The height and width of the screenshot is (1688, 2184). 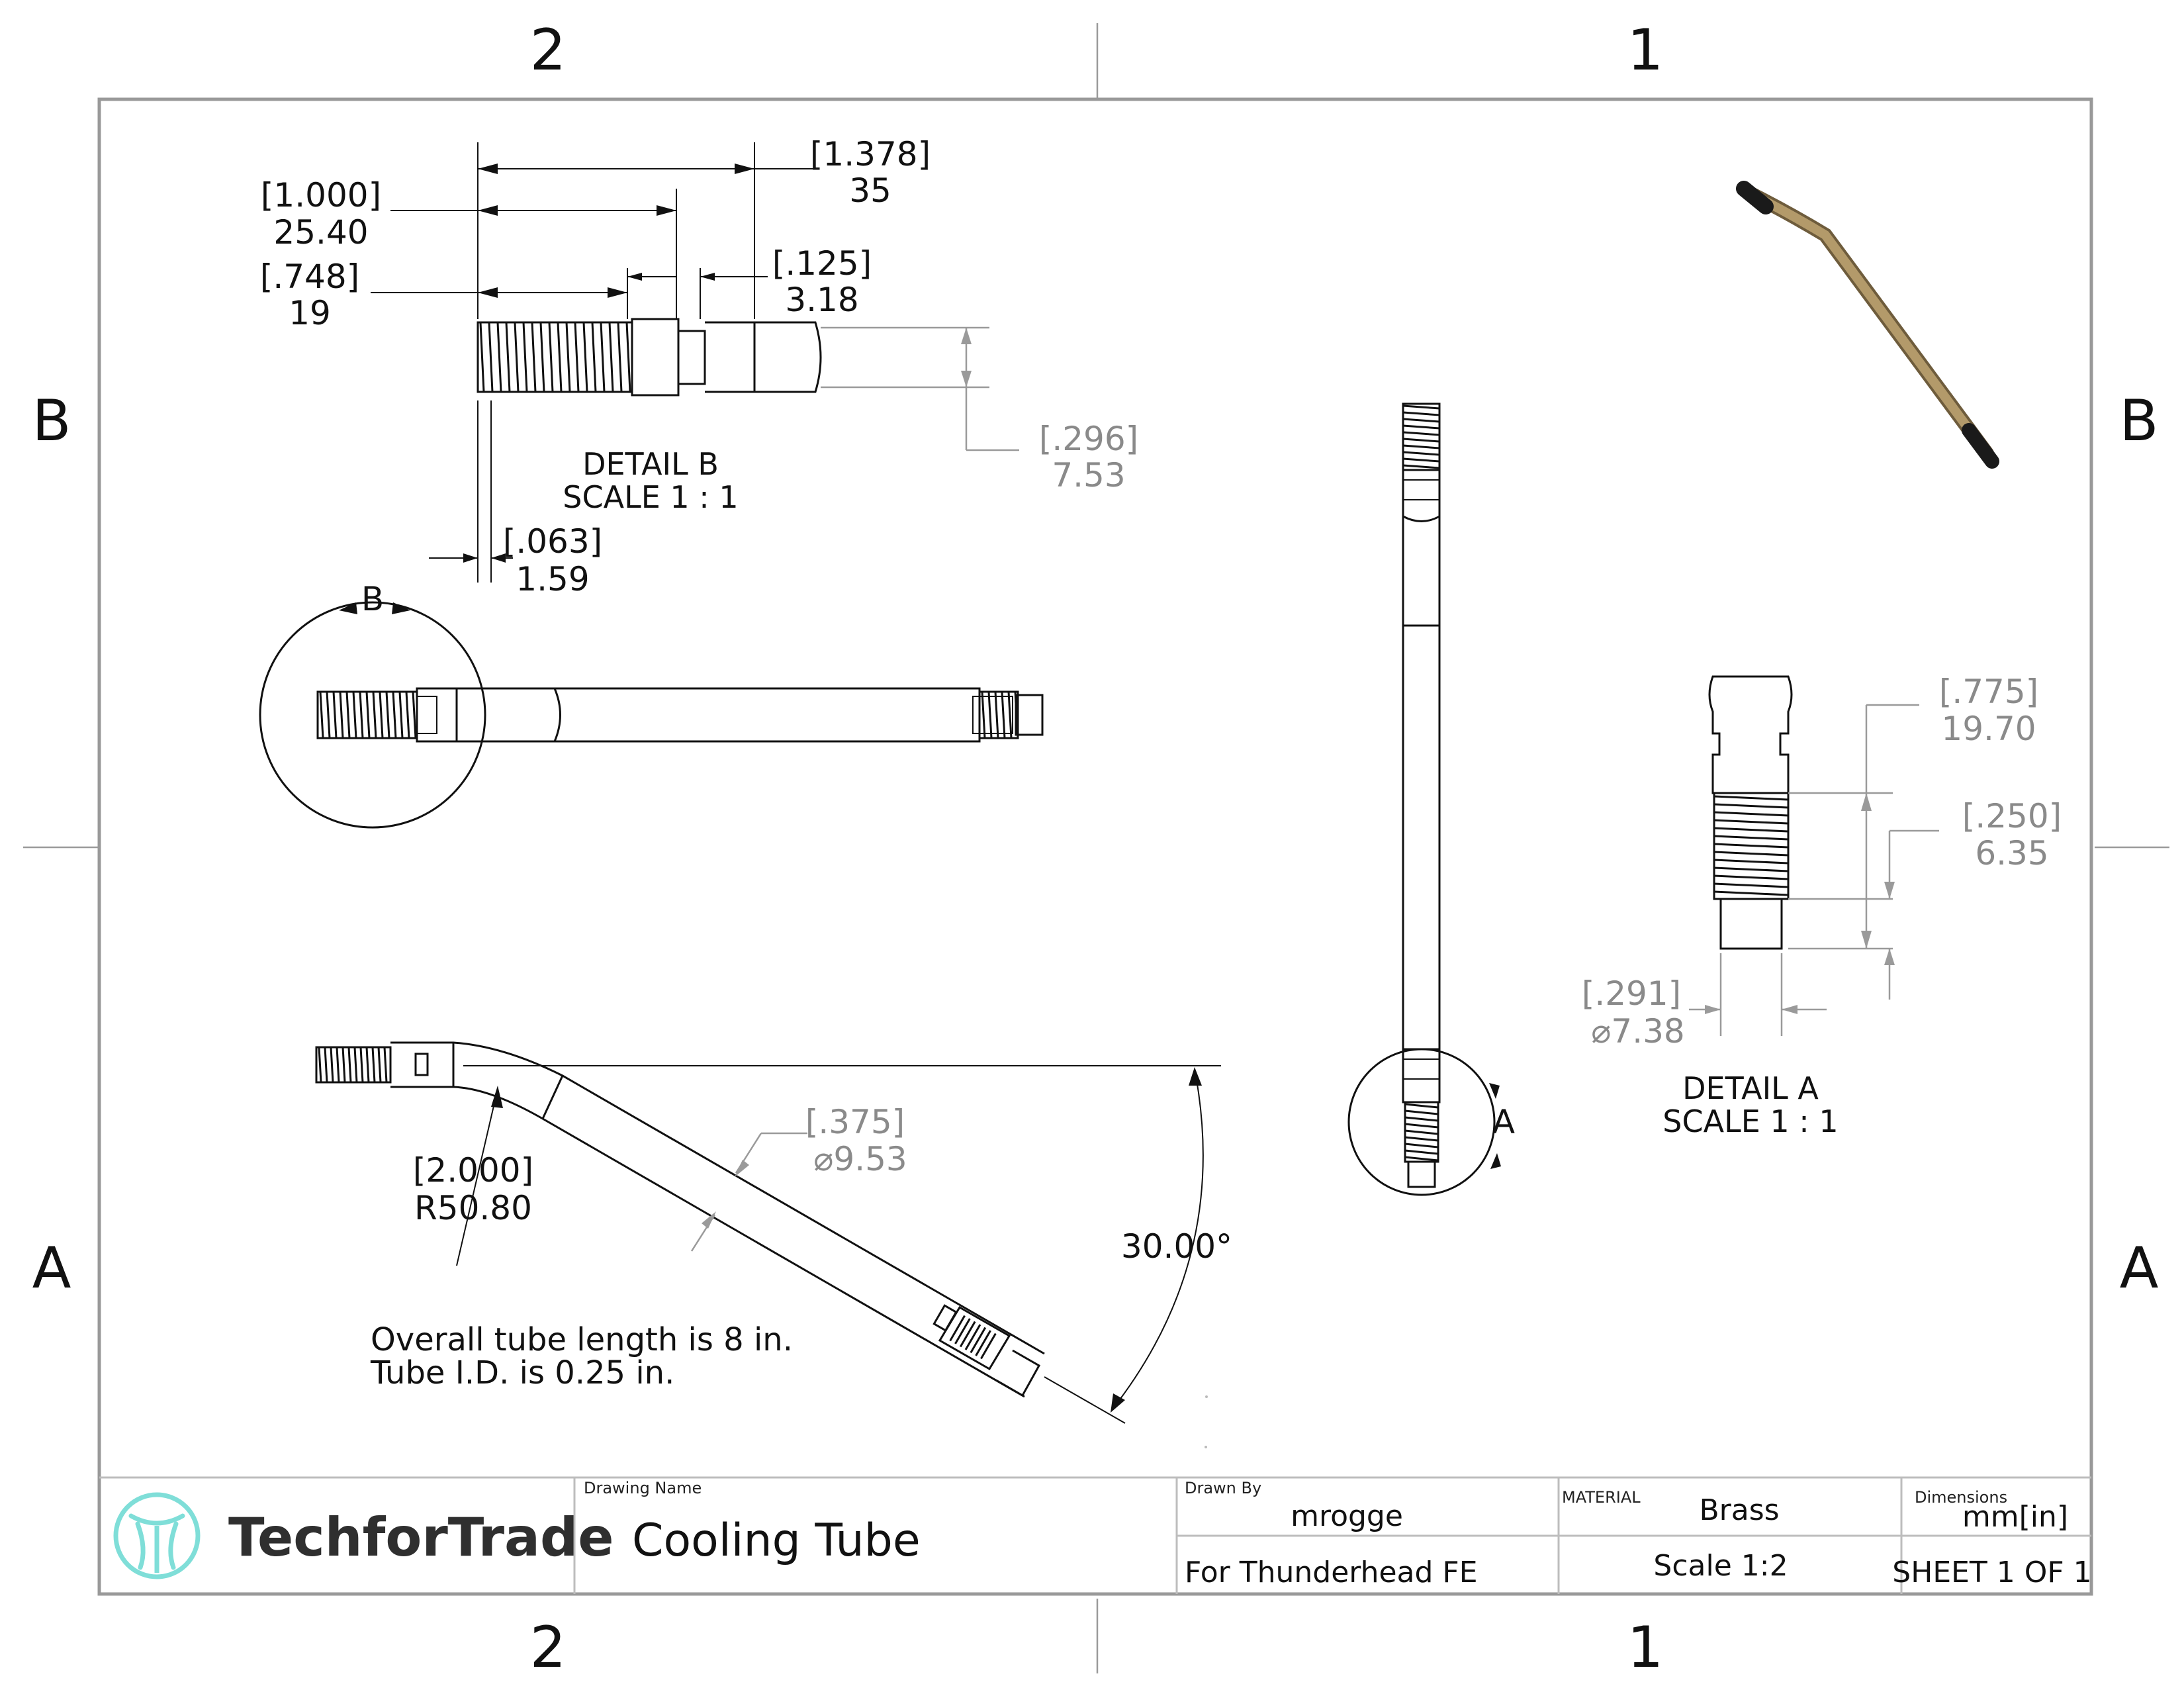 What do you see at coordinates (1751, 845) in the screenshot?
I see `detail-a-thread` at bounding box center [1751, 845].